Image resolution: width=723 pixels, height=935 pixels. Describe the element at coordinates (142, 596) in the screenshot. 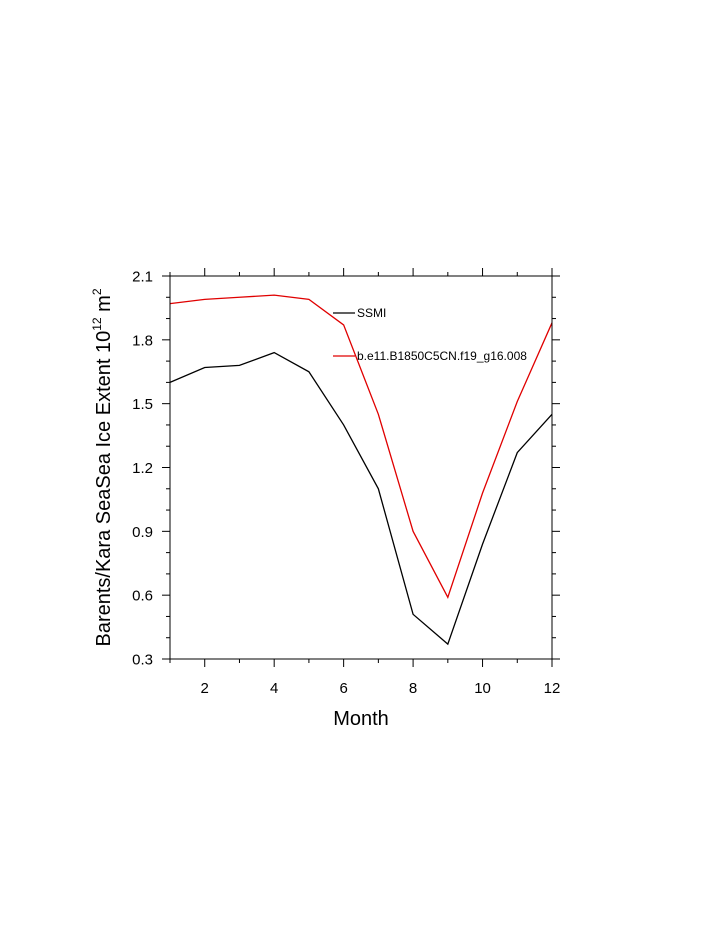

I see `y-tick-label: 0.6` at that location.